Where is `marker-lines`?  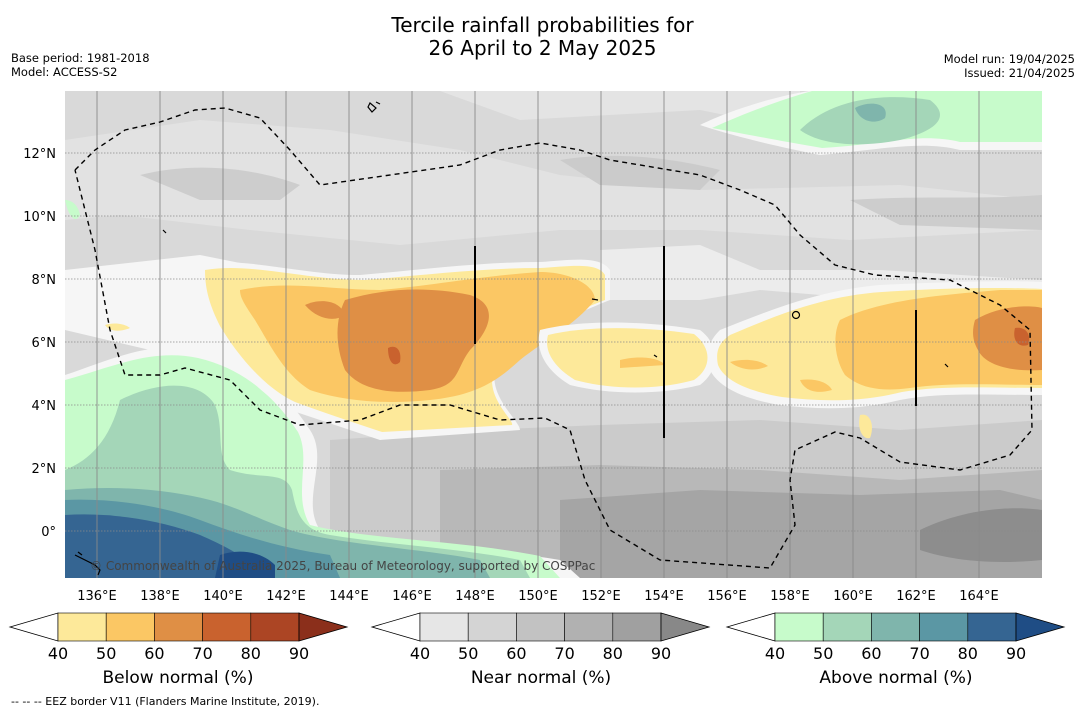 marker-lines is located at coordinates (695, 342).